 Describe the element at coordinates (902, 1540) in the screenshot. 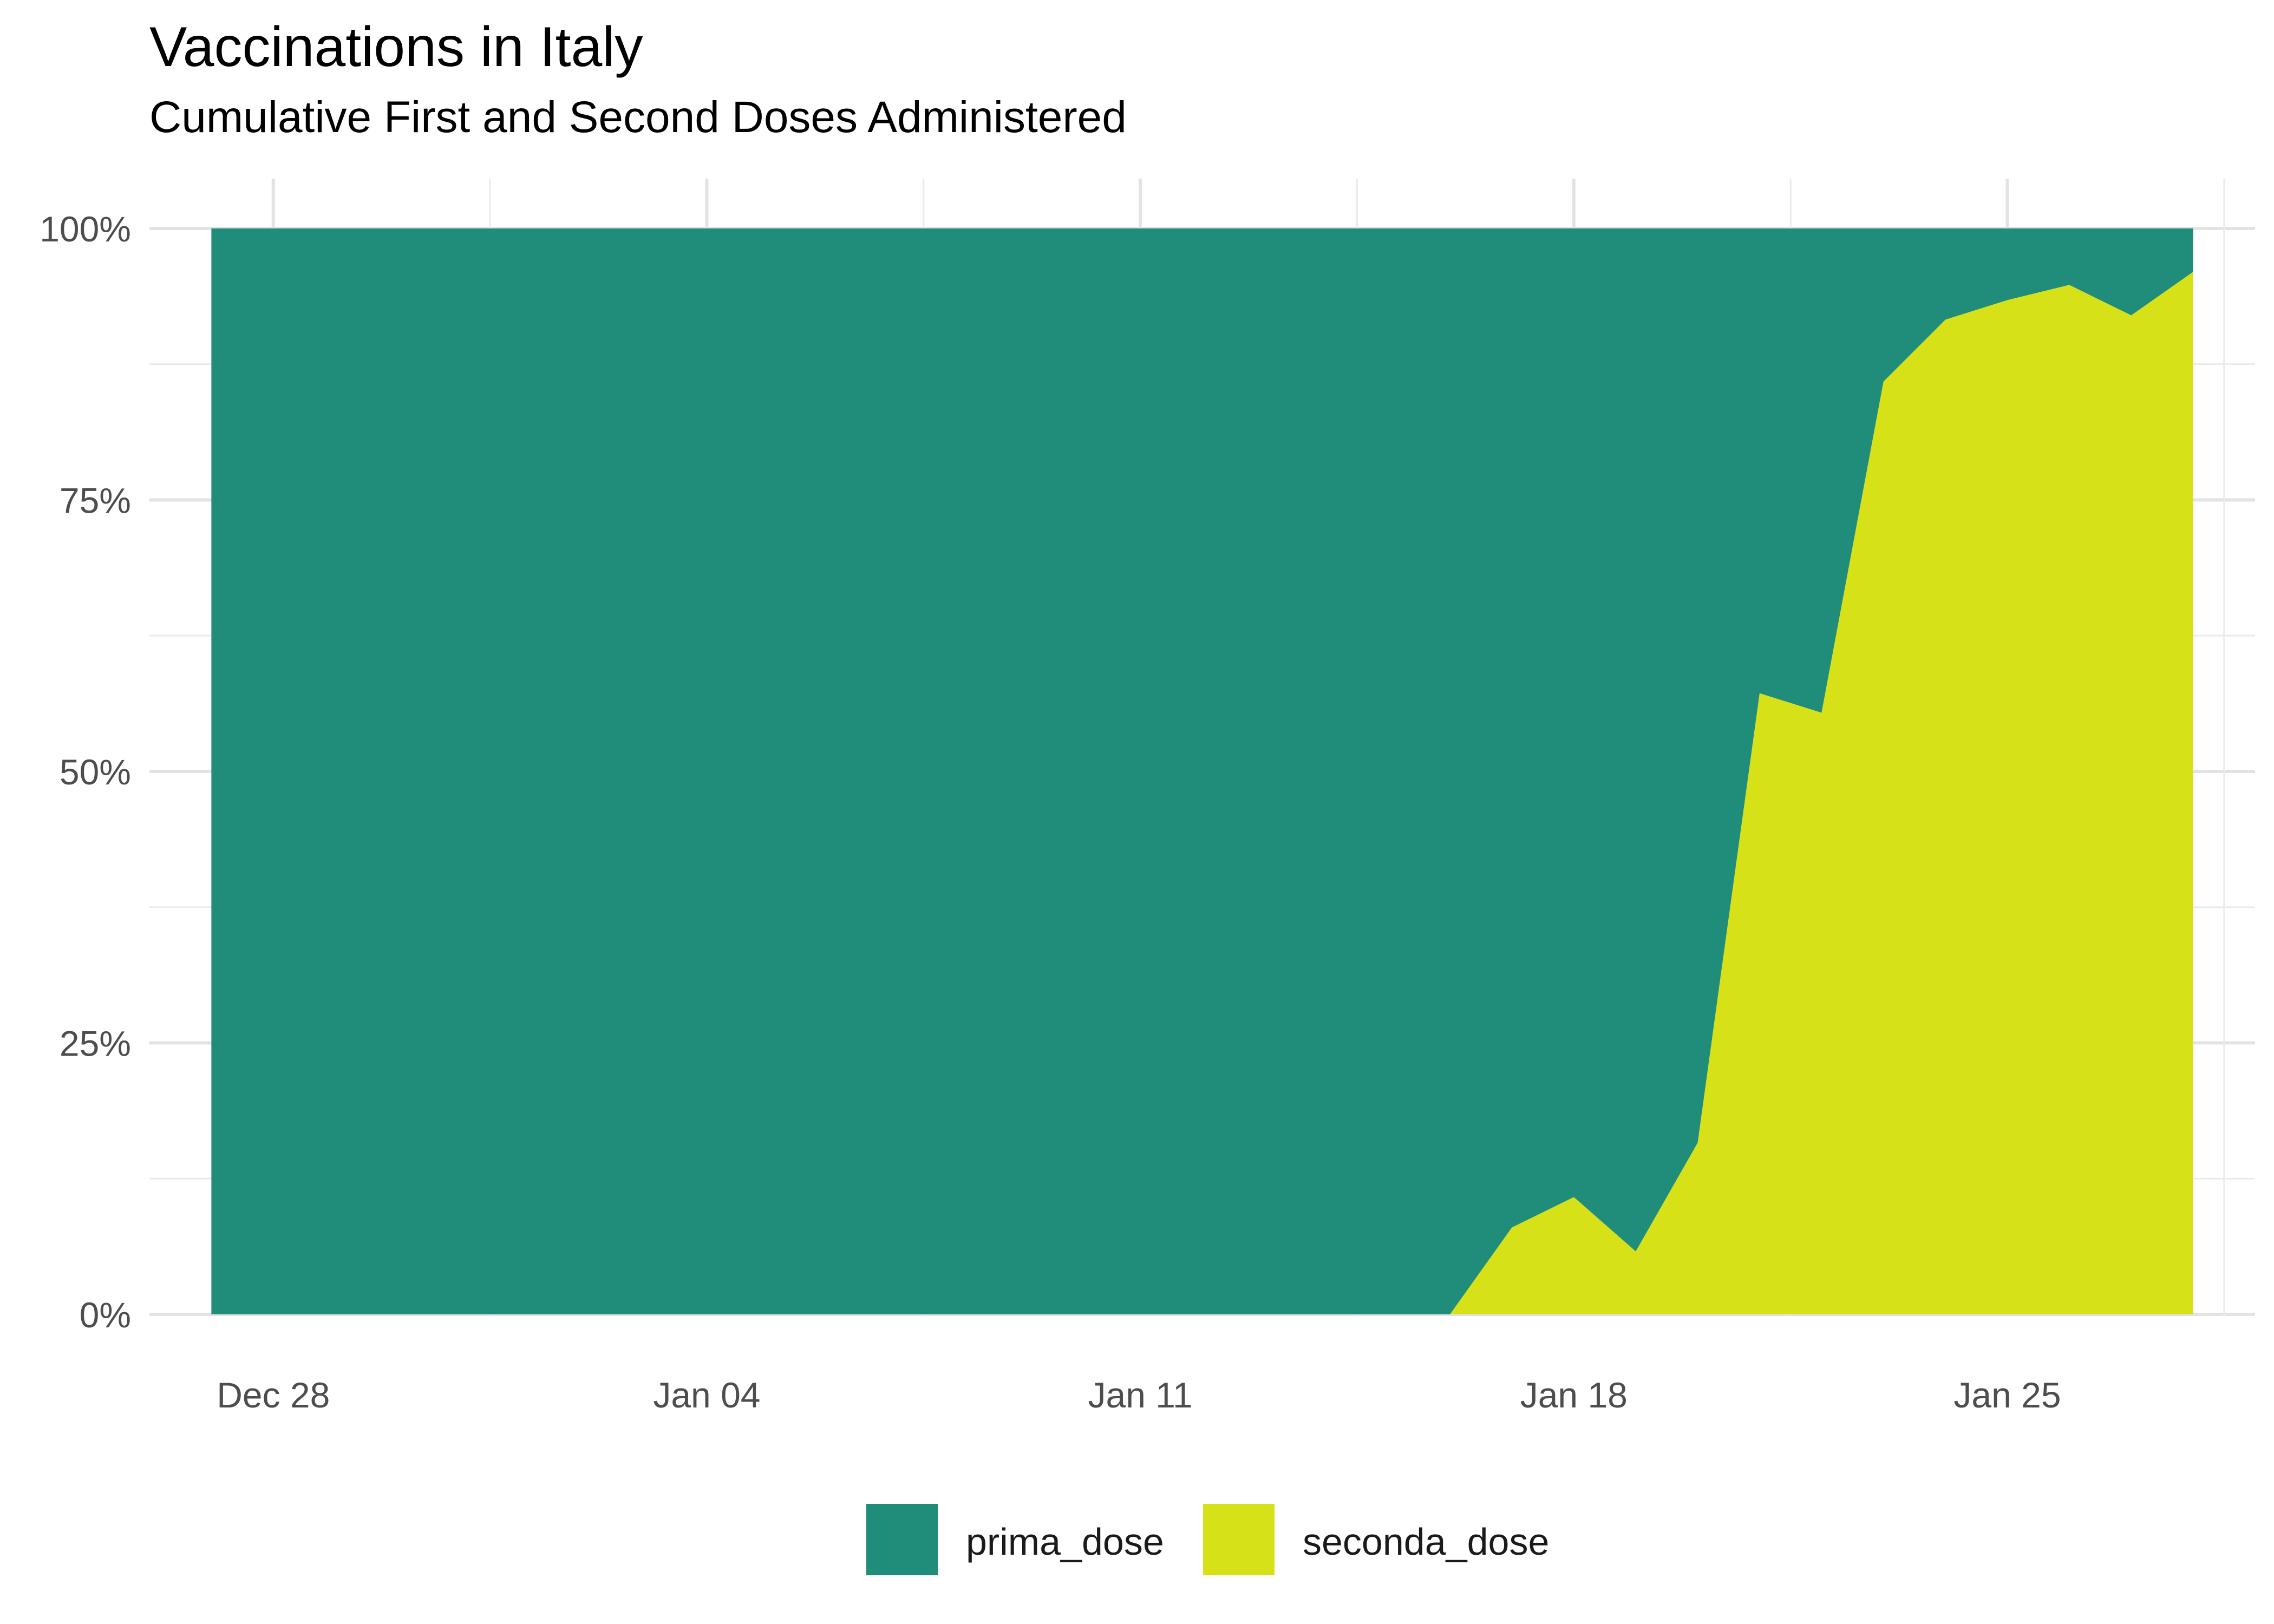

I see `legend-swatch-prima-dose` at that location.